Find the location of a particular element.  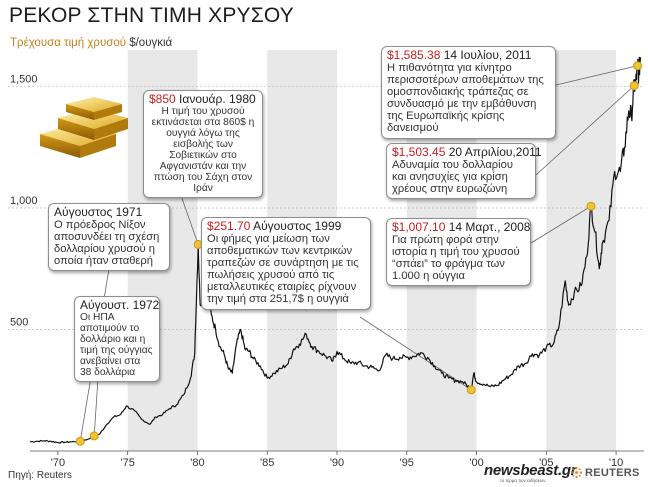

x-tick-label-1985: '85 is located at coordinates (267, 463).